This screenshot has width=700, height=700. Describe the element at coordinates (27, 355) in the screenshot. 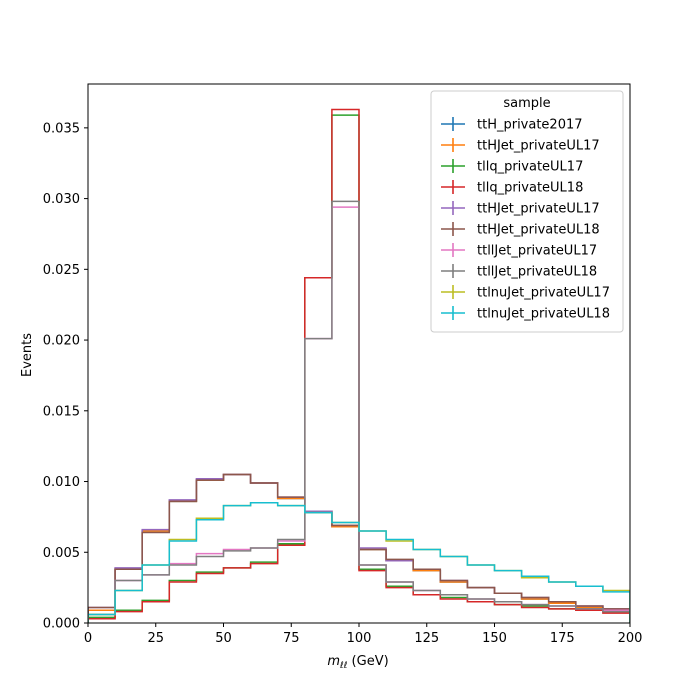

I see `y-axis-label: Events` at that location.